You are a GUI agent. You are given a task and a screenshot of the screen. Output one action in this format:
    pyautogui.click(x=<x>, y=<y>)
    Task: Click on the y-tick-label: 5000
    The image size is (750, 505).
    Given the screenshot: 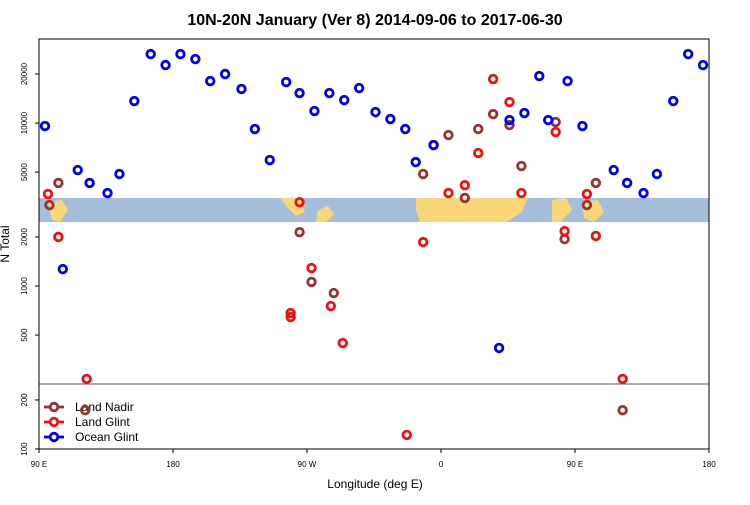 What is the action you would take?
    pyautogui.click(x=24, y=172)
    